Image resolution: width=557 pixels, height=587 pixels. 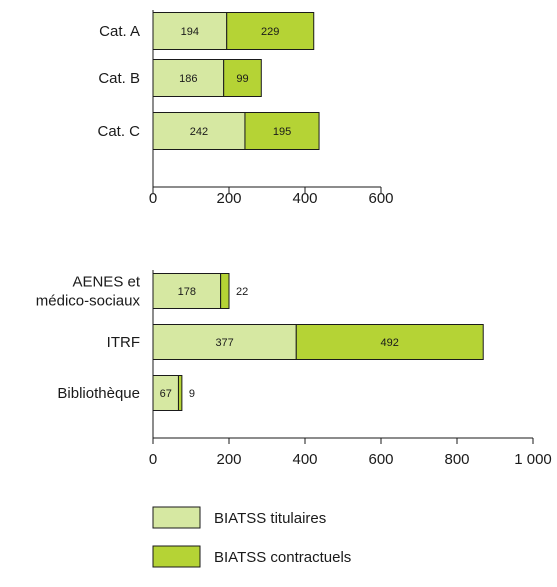 I want to click on data-label: 229, so click(x=270, y=32).